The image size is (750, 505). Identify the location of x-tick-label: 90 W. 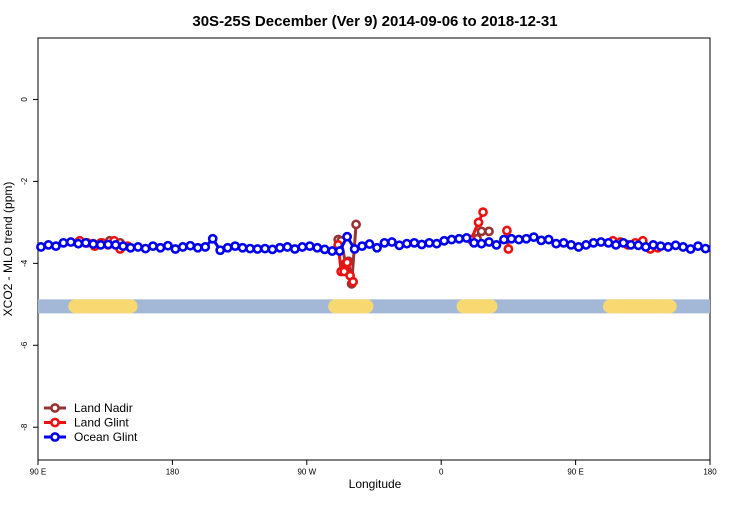
(306, 472).